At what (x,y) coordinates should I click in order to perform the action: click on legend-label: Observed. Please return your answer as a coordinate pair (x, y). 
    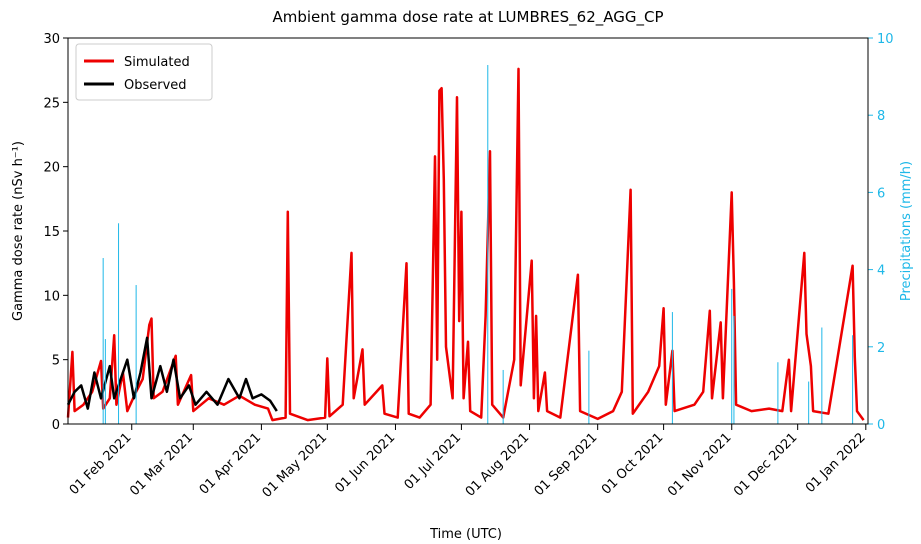
    Looking at the image, I should click on (155, 85).